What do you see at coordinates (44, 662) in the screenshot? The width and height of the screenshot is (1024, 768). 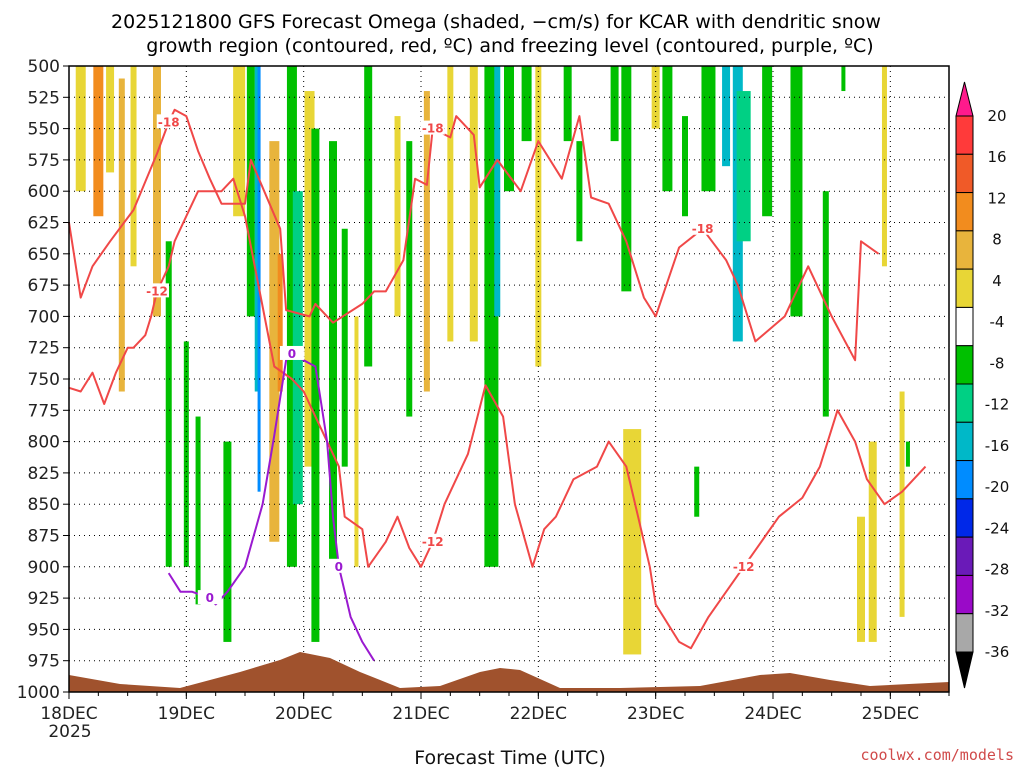 I see `y-tick-label: 975` at bounding box center [44, 662].